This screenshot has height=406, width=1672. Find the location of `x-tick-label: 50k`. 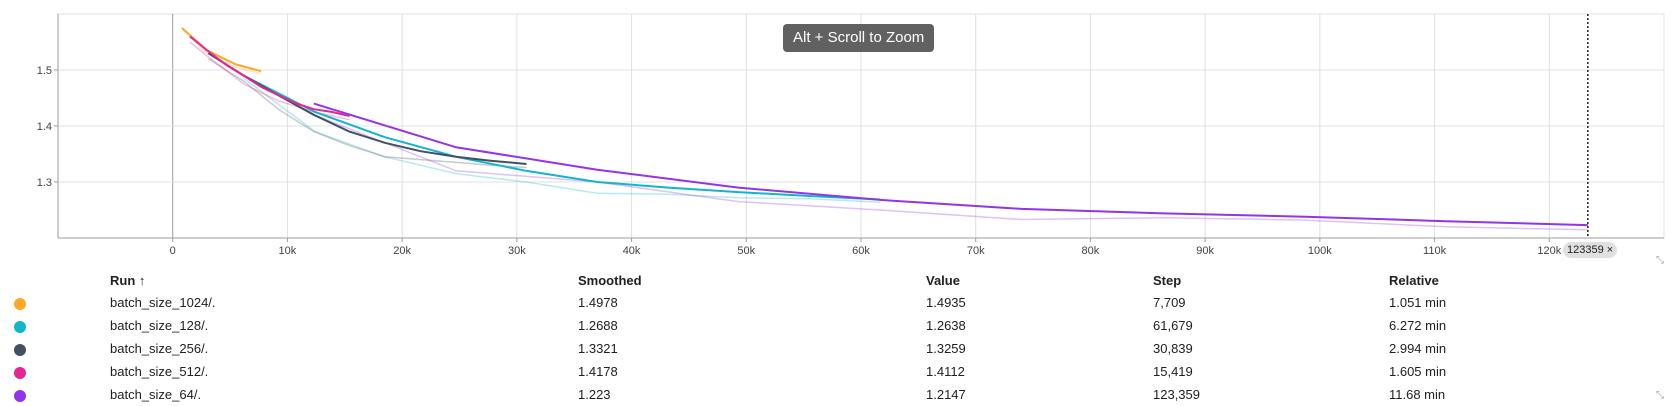

x-tick-label: 50k is located at coordinates (746, 251).